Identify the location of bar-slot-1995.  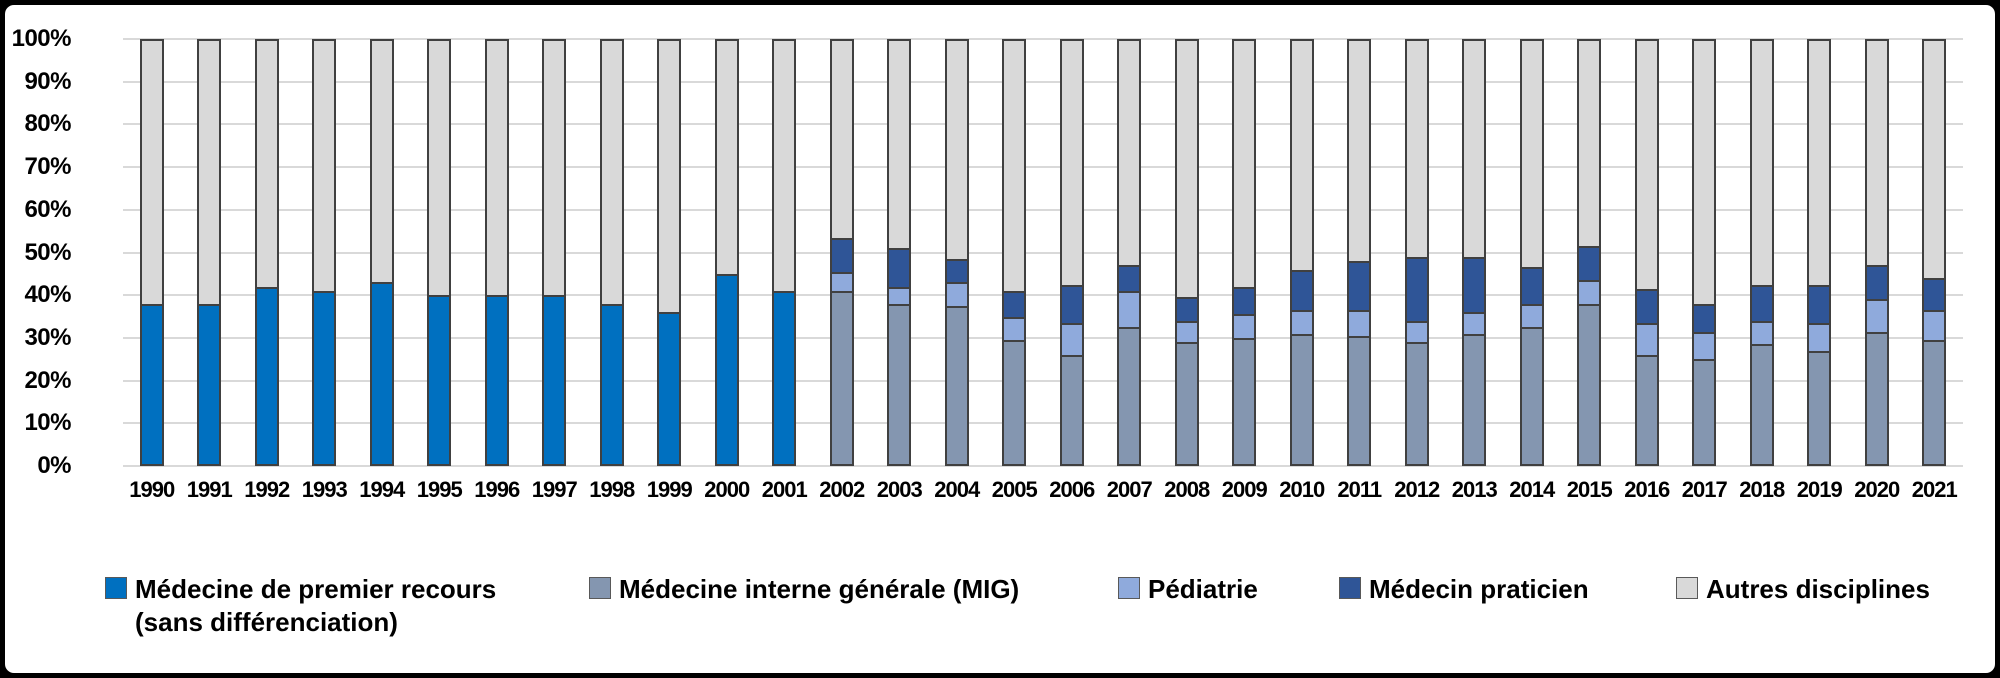
(440, 252).